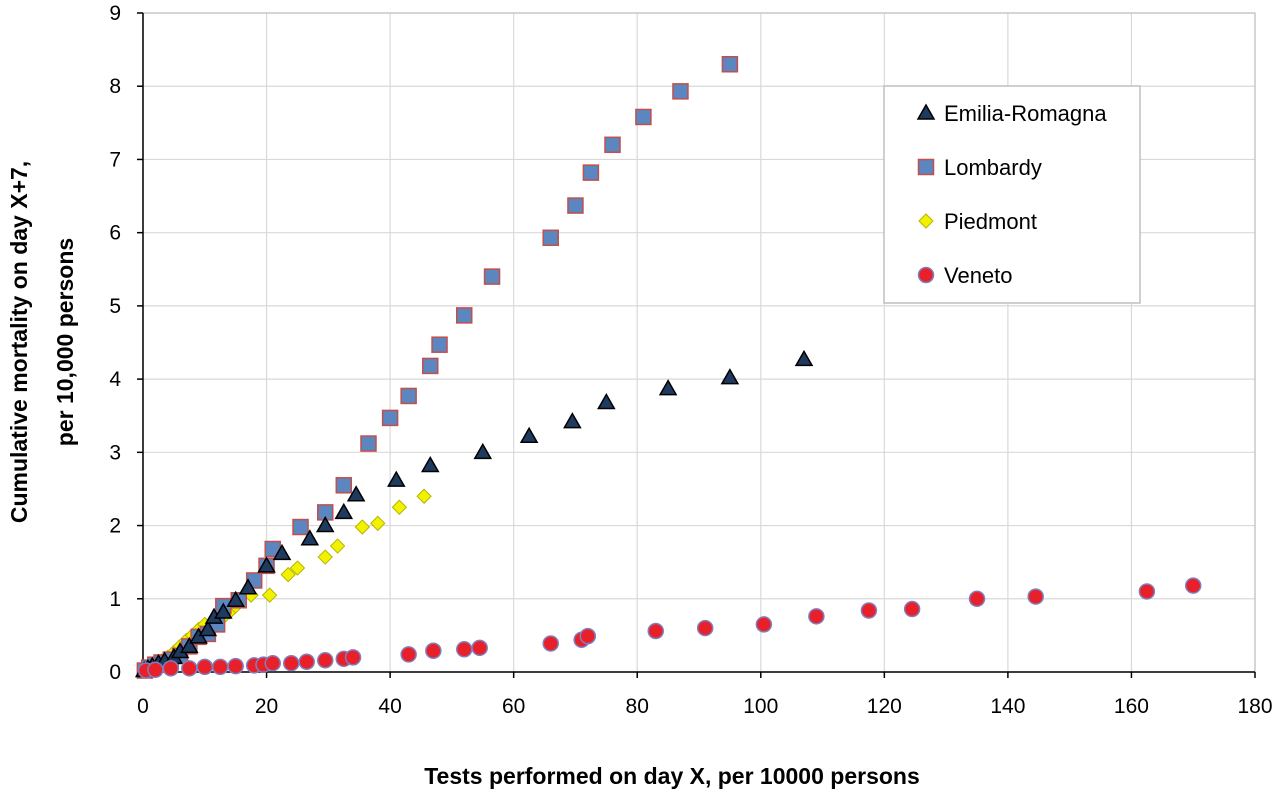 The width and height of the screenshot is (1280, 795). Describe the element at coordinates (19, 342) in the screenshot. I see `y-axis-title-line1: Cumulative mortality on day X+7,` at that location.